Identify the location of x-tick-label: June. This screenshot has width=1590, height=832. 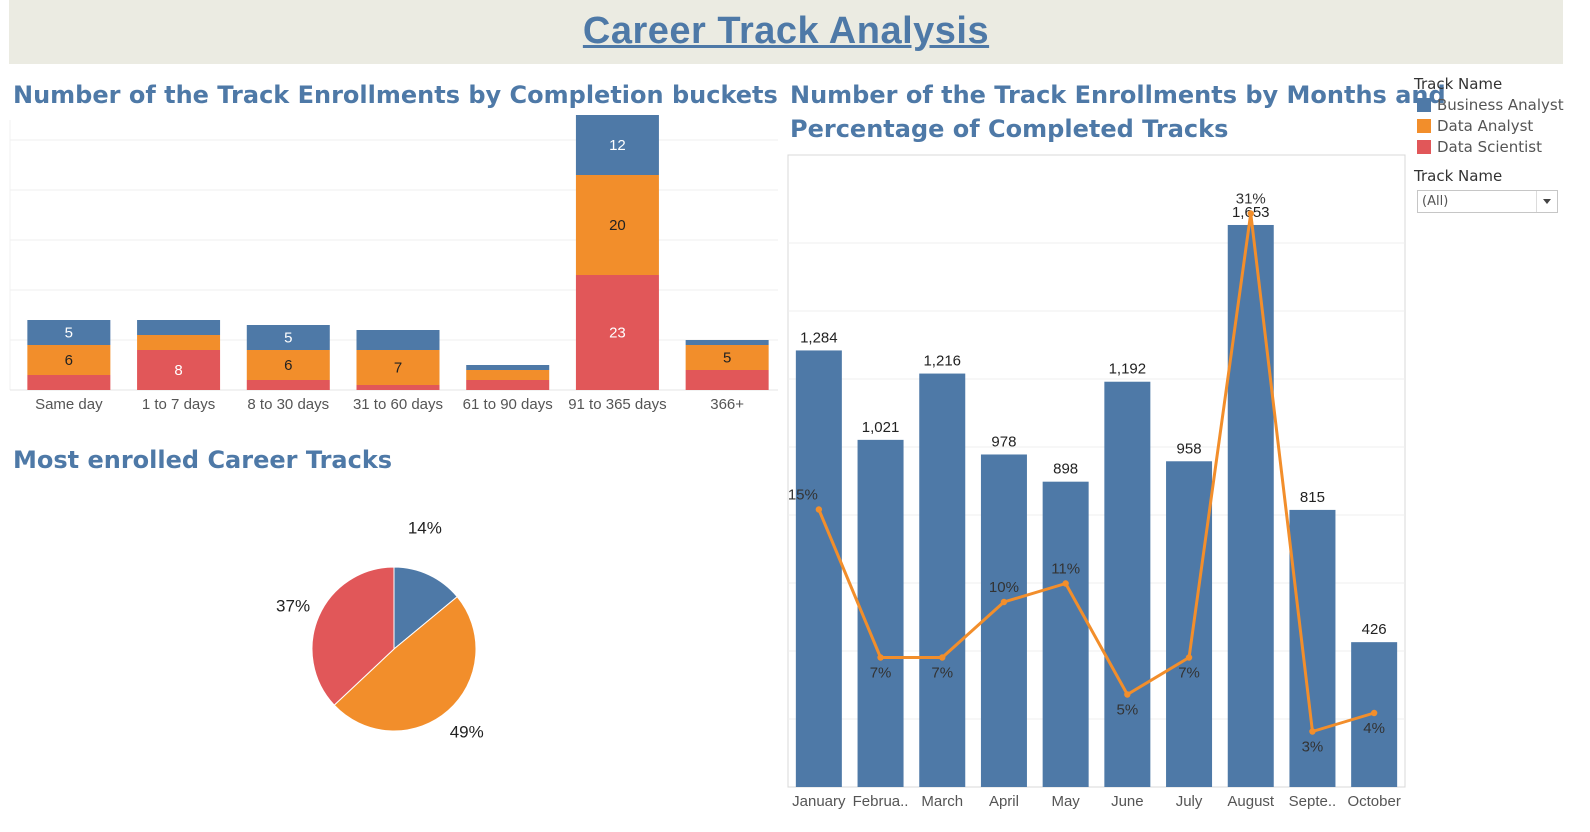
(1127, 801).